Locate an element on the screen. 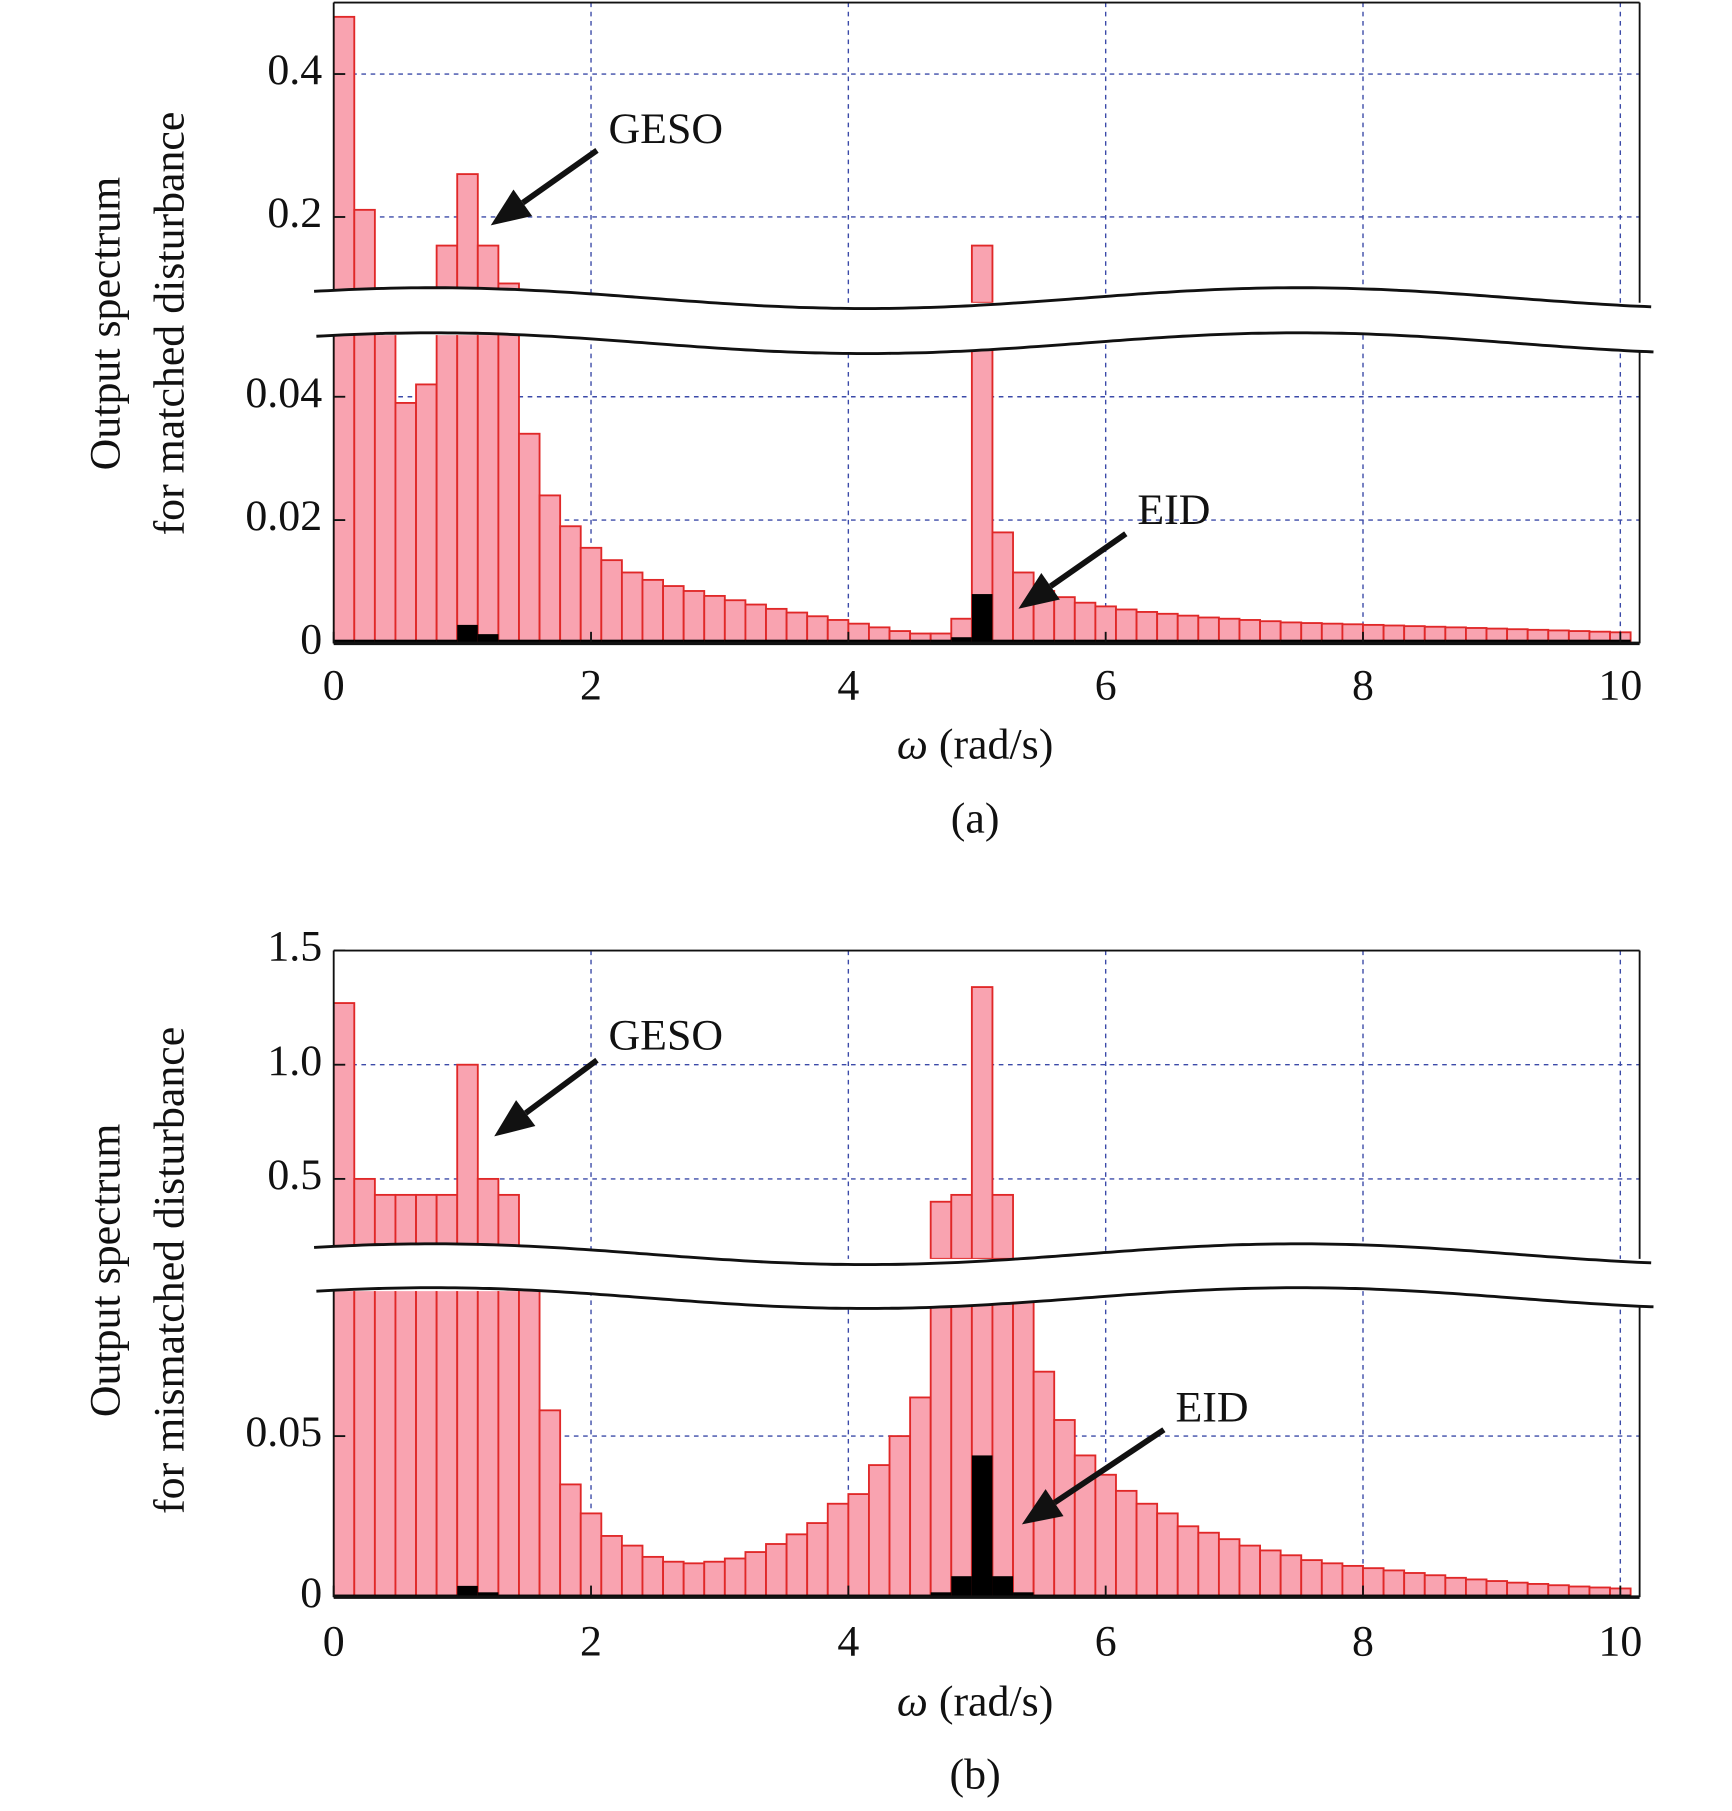 The image size is (1732, 1811). y-tick-label: 0.02 is located at coordinates (283, 516).